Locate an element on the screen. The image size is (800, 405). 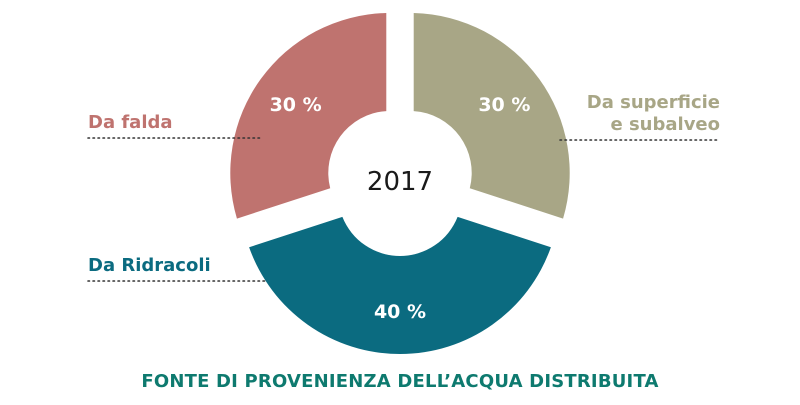
legend-label-da-falda-line-1: Da falda is located at coordinates (130, 122).